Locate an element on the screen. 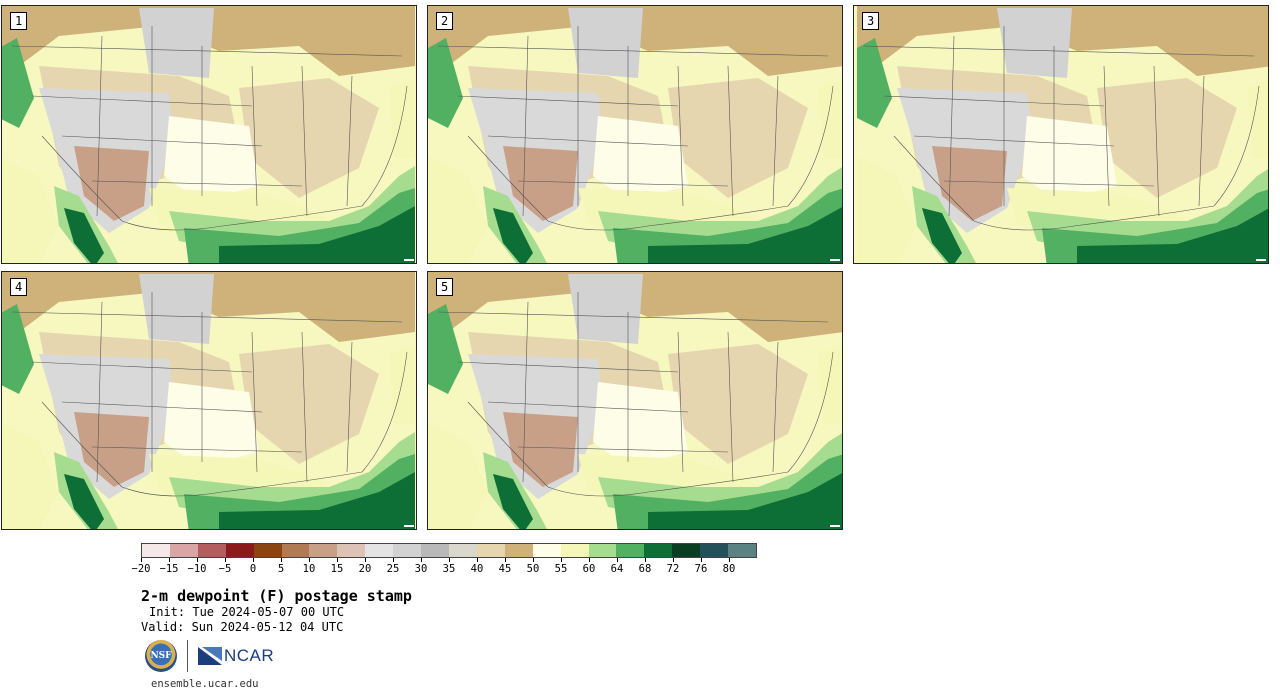  colorbar-tick-label: −15 is located at coordinates (169, 569).